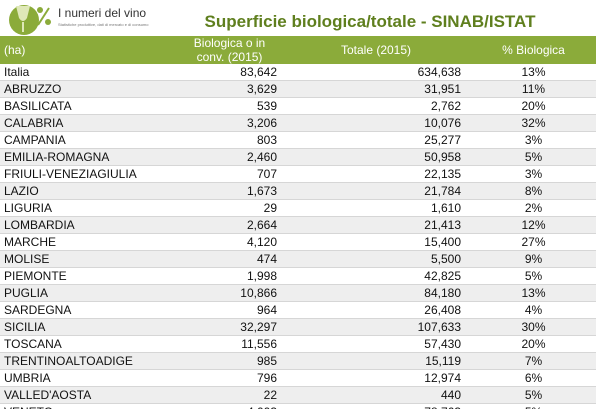  Describe the element at coordinates (232, 293) in the screenshot. I see `value-cell: 10,866` at that location.